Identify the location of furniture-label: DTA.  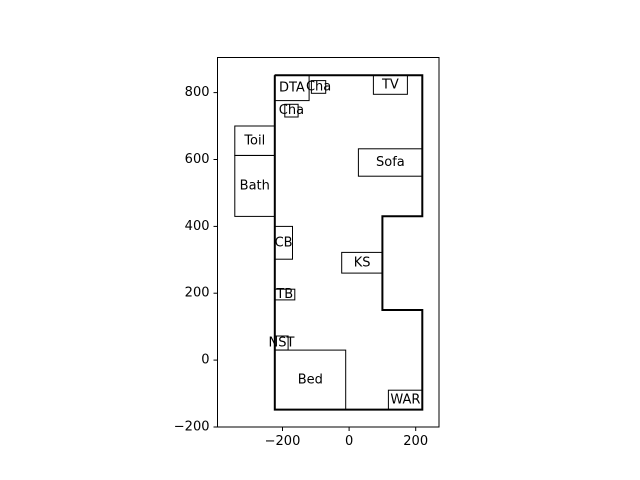
(292, 87).